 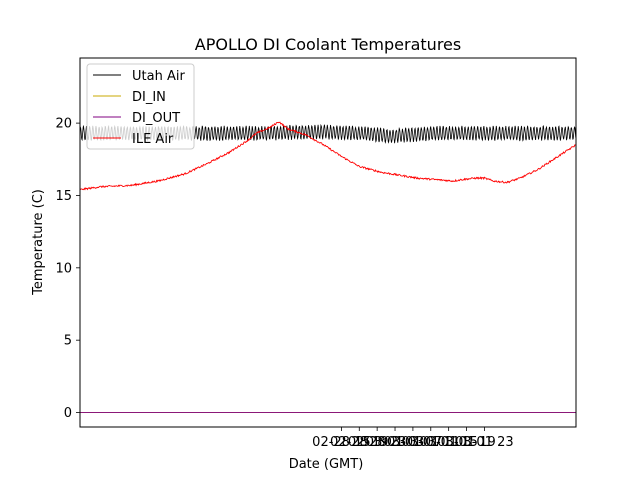 What do you see at coordinates (38, 242) in the screenshot?
I see `y-axis-label: Temperature (C)` at bounding box center [38, 242].